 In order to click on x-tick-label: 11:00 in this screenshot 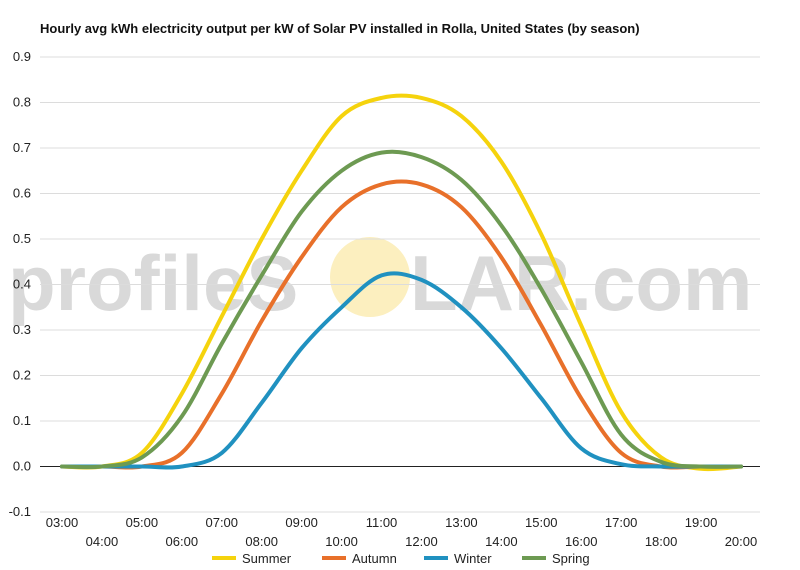, I will do `click(382, 522)`.